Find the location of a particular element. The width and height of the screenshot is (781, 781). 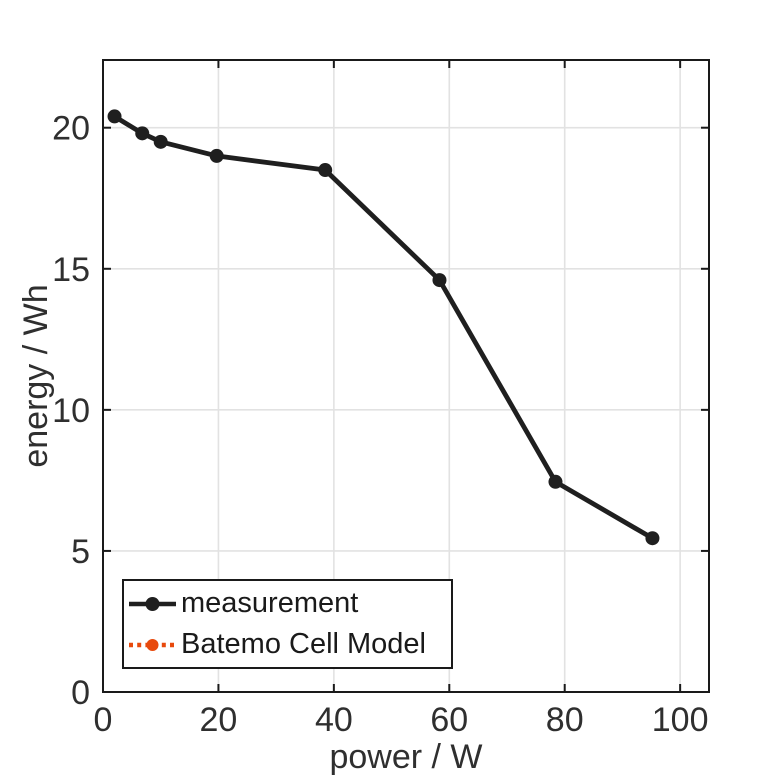

y-tick-labels: 0 5 10 15 20 is located at coordinates (71, 411).